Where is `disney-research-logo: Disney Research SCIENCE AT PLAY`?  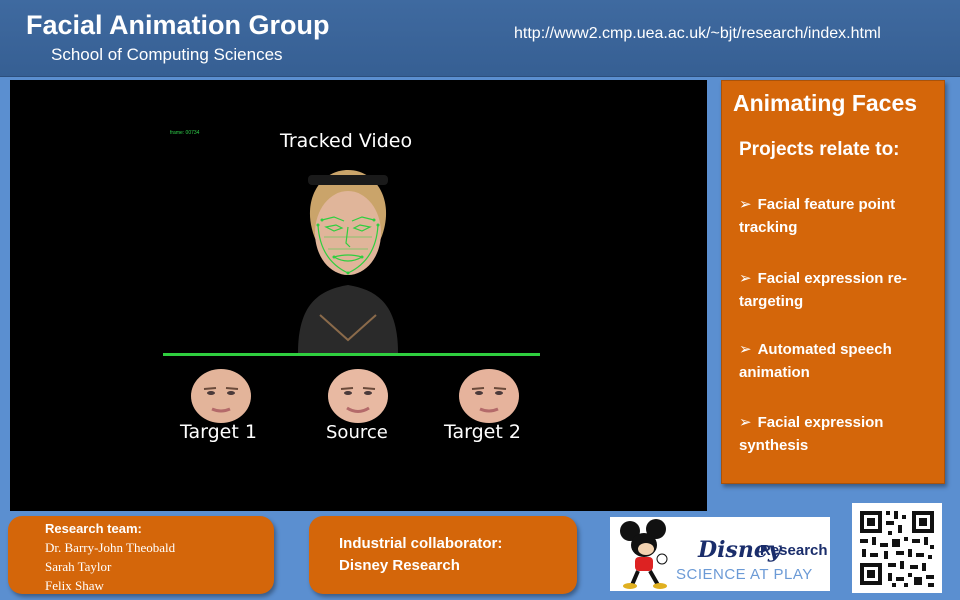 disney-research-logo: Disney Research SCIENCE AT PLAY is located at coordinates (720, 554).